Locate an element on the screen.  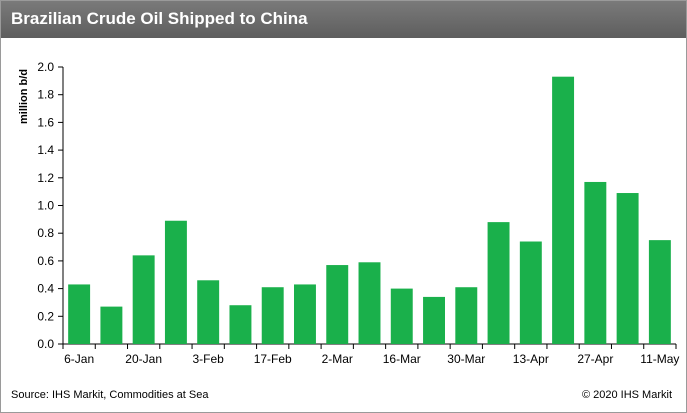
y-tick-label: 0.2 is located at coordinates (45, 316).